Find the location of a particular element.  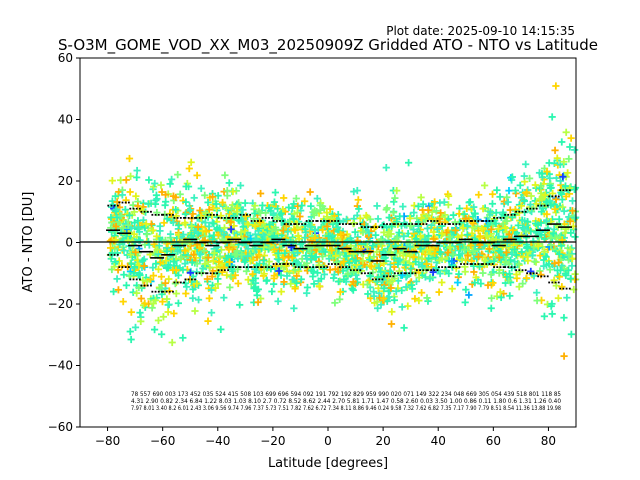

y-tick-label: −40 is located at coordinates (60, 366).